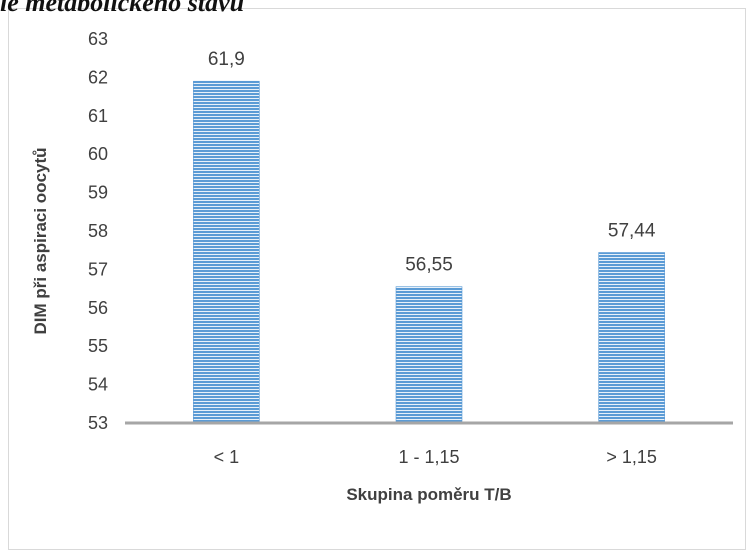 This screenshot has height=550, width=752. I want to click on y-tick-label: 54, so click(98, 385).